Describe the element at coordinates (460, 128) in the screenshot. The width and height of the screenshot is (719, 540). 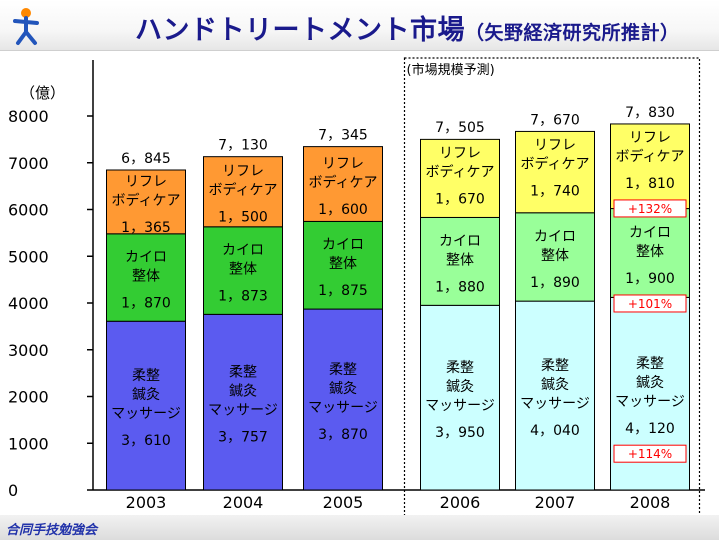
I see `bar-total-label: 7，505` at that location.